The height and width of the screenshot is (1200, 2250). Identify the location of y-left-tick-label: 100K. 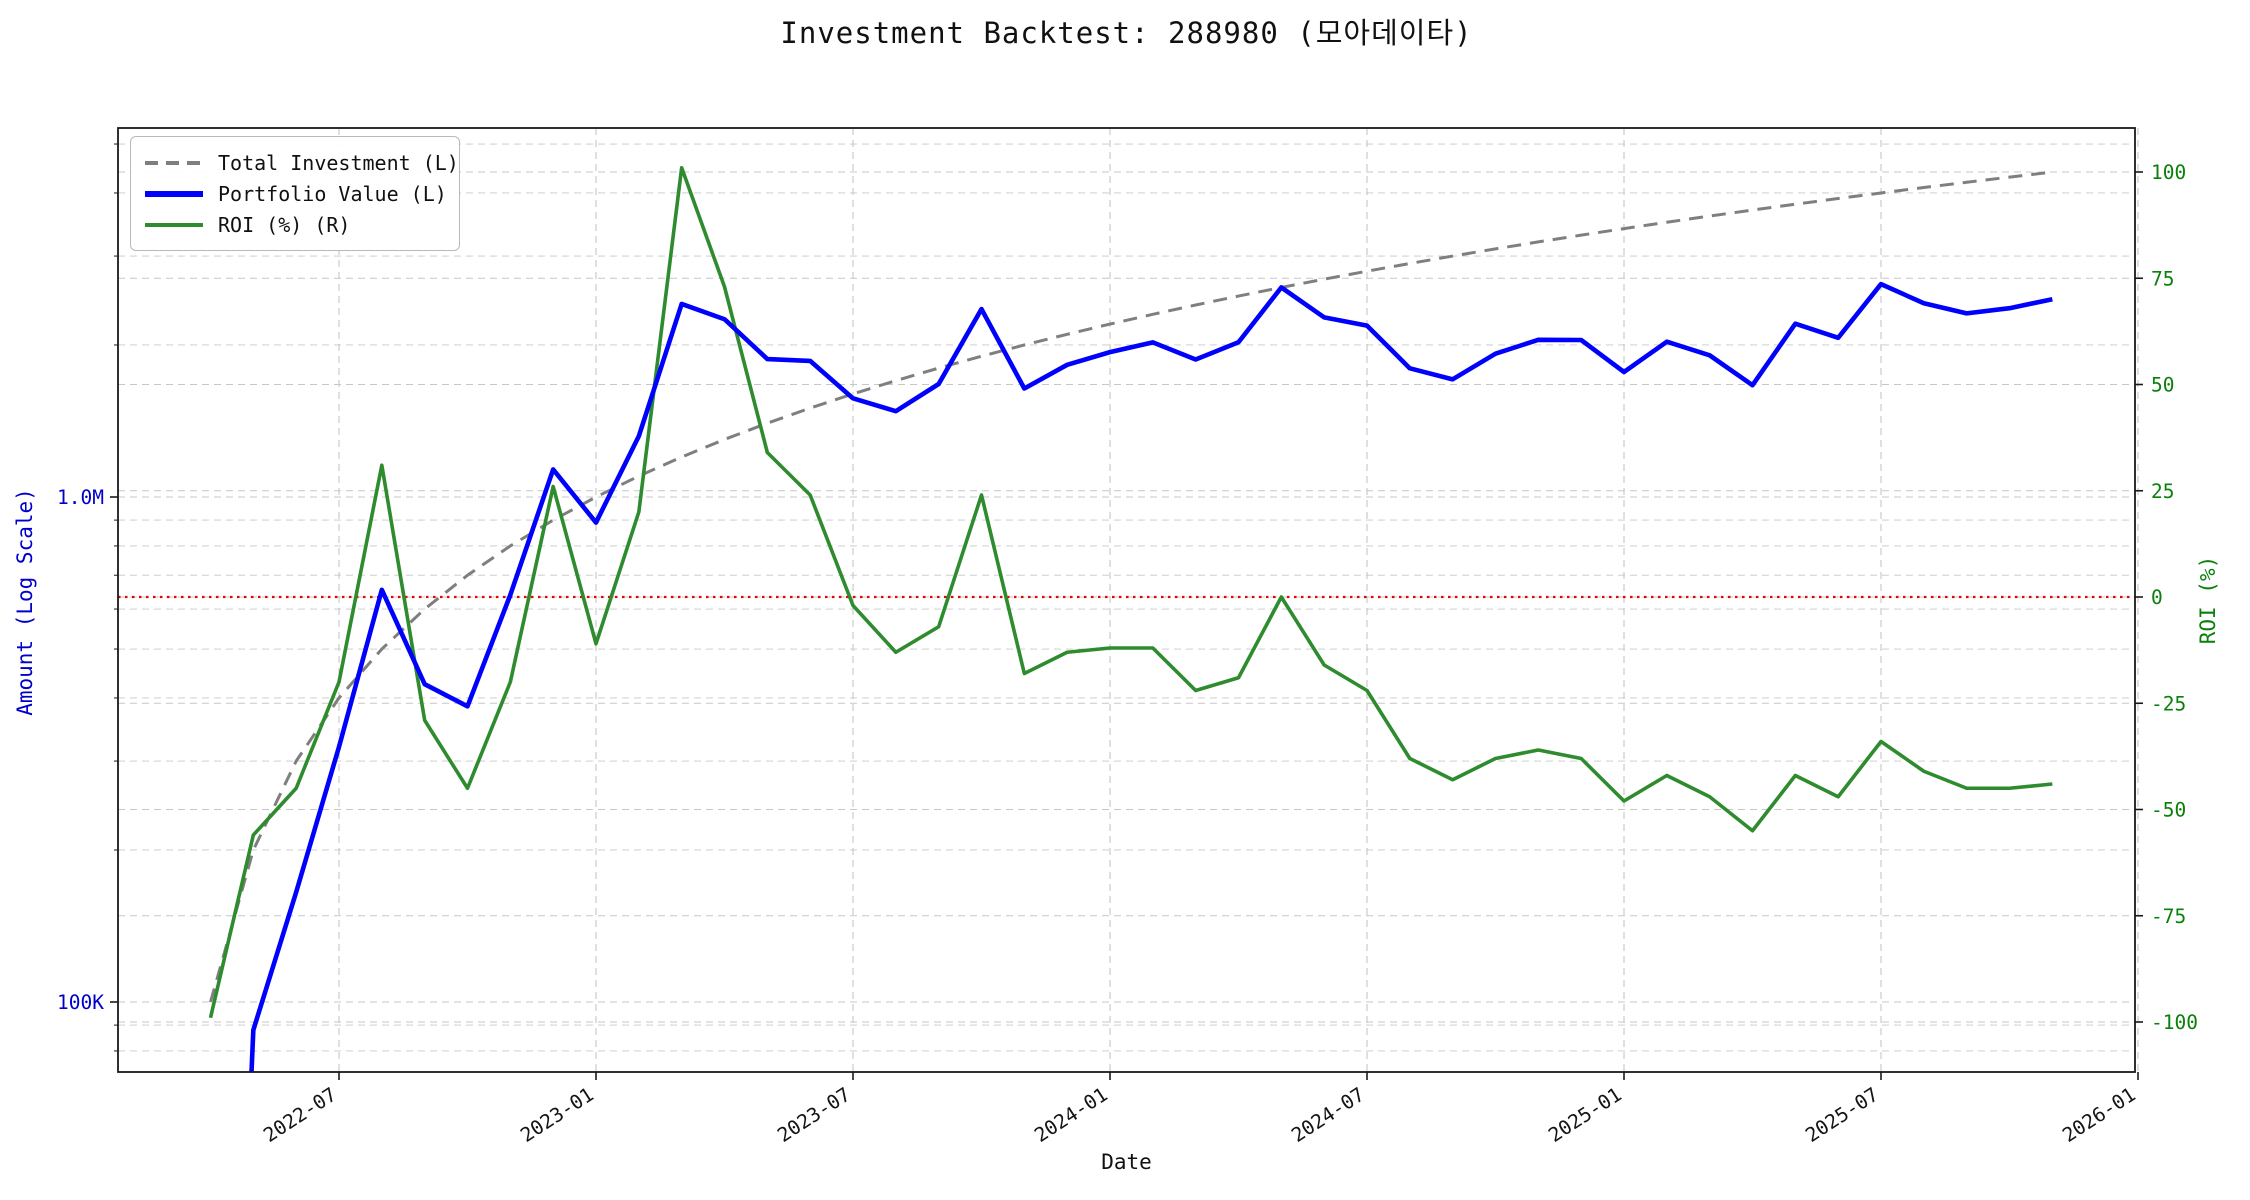
(80, 1002).